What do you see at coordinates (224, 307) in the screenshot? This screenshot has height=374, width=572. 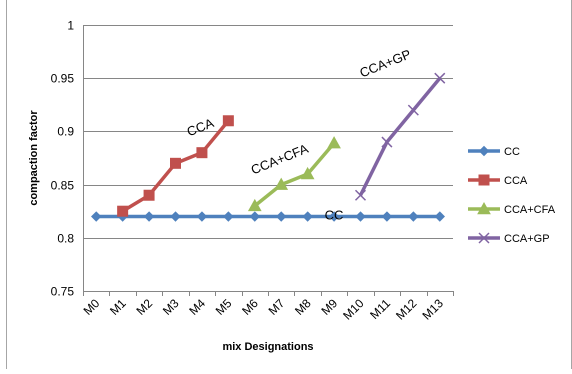 I see `x-tick-label-m5: M5` at bounding box center [224, 307].